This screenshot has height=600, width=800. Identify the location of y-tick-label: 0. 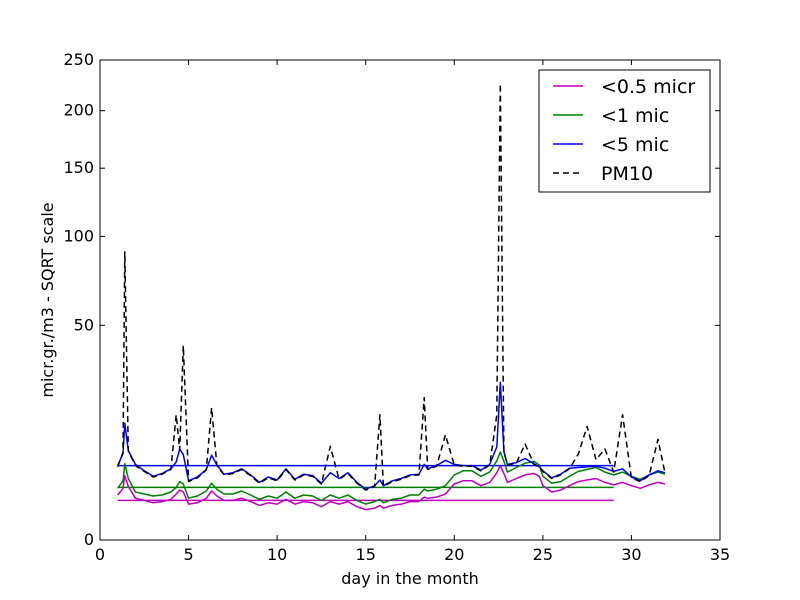
(89, 539).